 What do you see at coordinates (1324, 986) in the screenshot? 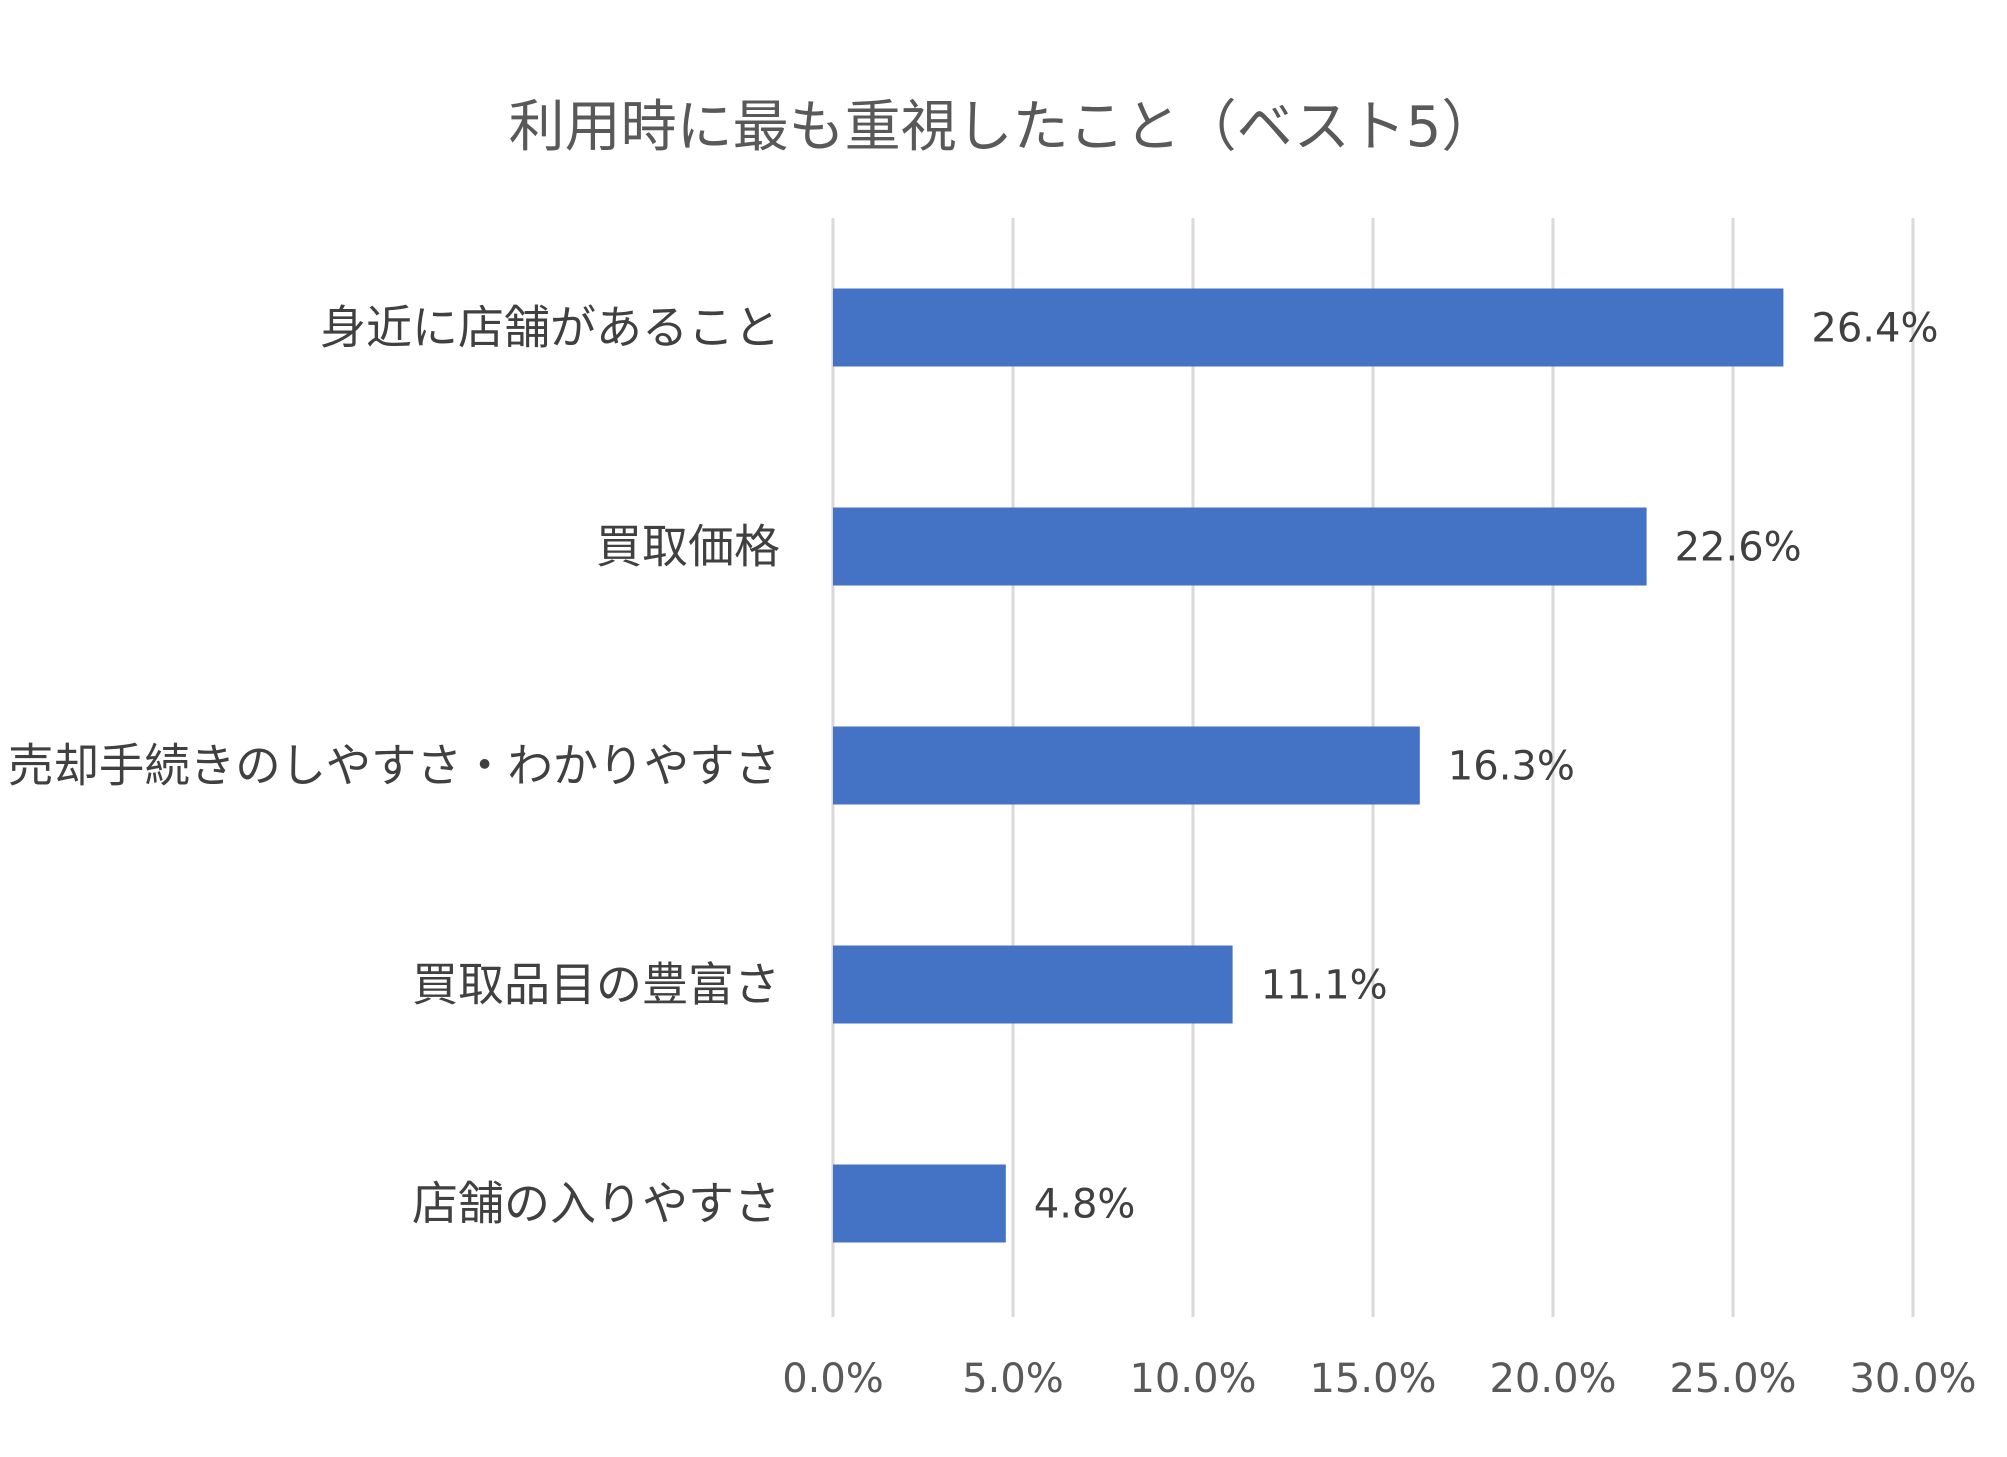
I see `data-label: 11.1%` at bounding box center [1324, 986].